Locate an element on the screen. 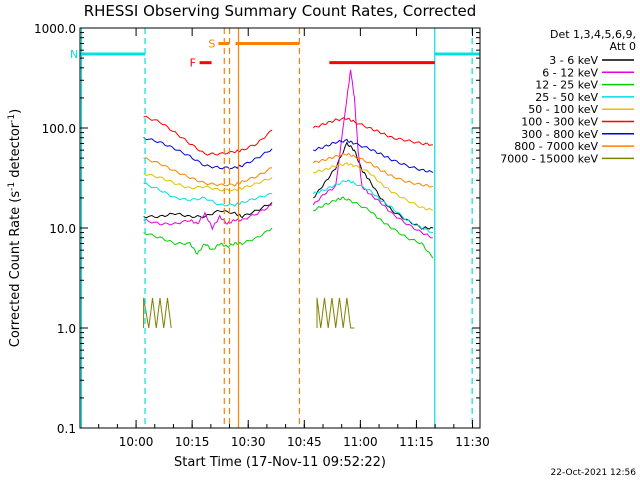  y-tick-label: 10.0 is located at coordinates (62, 229).